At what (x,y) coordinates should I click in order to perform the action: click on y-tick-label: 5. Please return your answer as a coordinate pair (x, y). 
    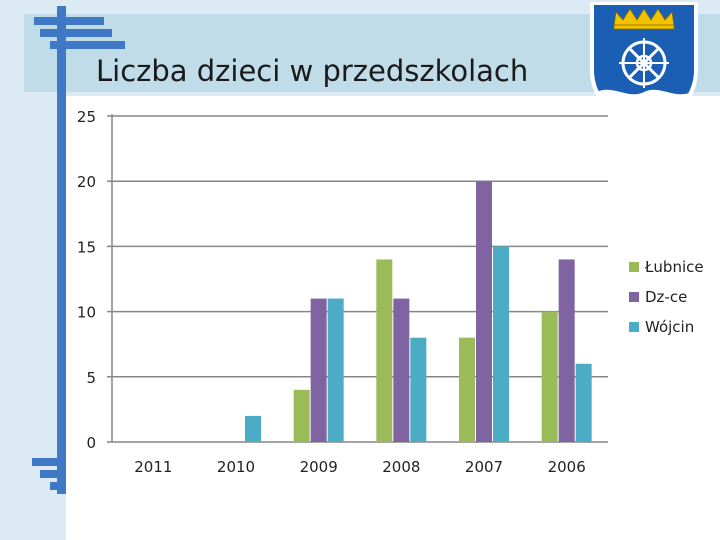
    Looking at the image, I should click on (91, 378).